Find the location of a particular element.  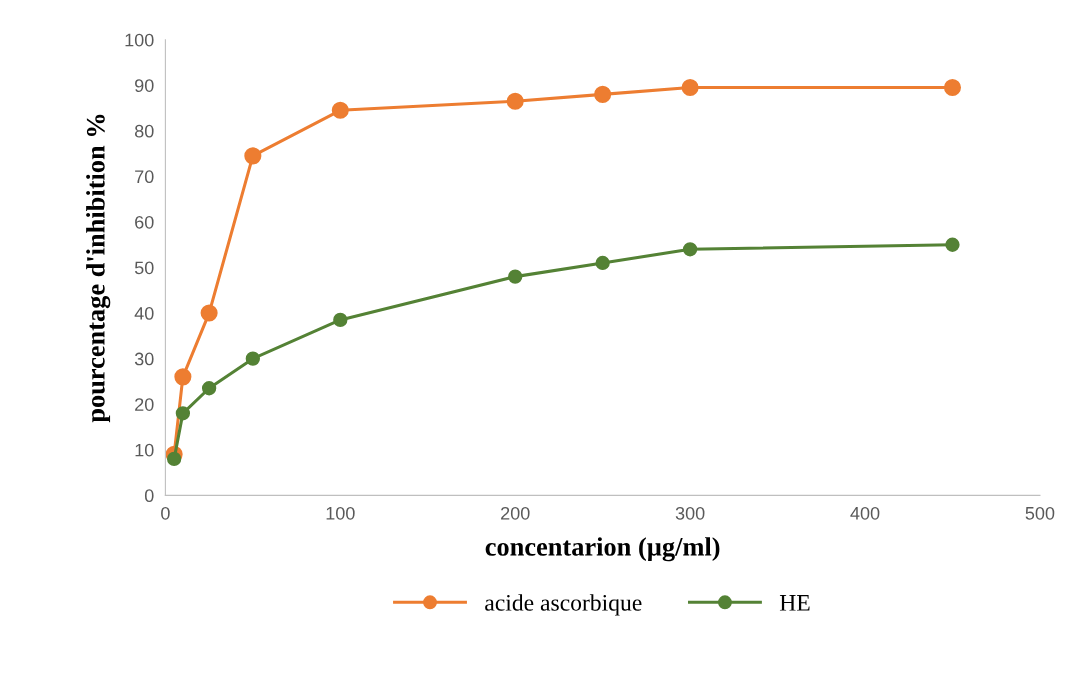

legend-label: acide ascorbique is located at coordinates (563, 605).